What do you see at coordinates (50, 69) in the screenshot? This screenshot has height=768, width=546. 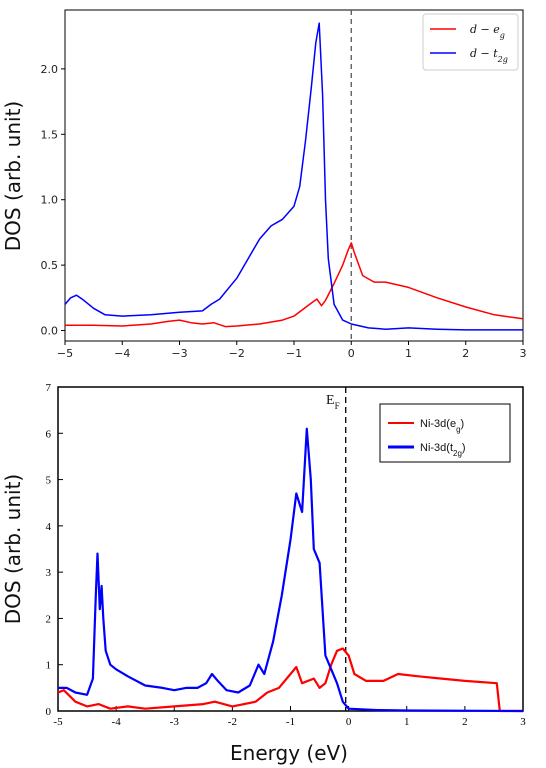 I see `y-tick-label: 2.0` at bounding box center [50, 69].